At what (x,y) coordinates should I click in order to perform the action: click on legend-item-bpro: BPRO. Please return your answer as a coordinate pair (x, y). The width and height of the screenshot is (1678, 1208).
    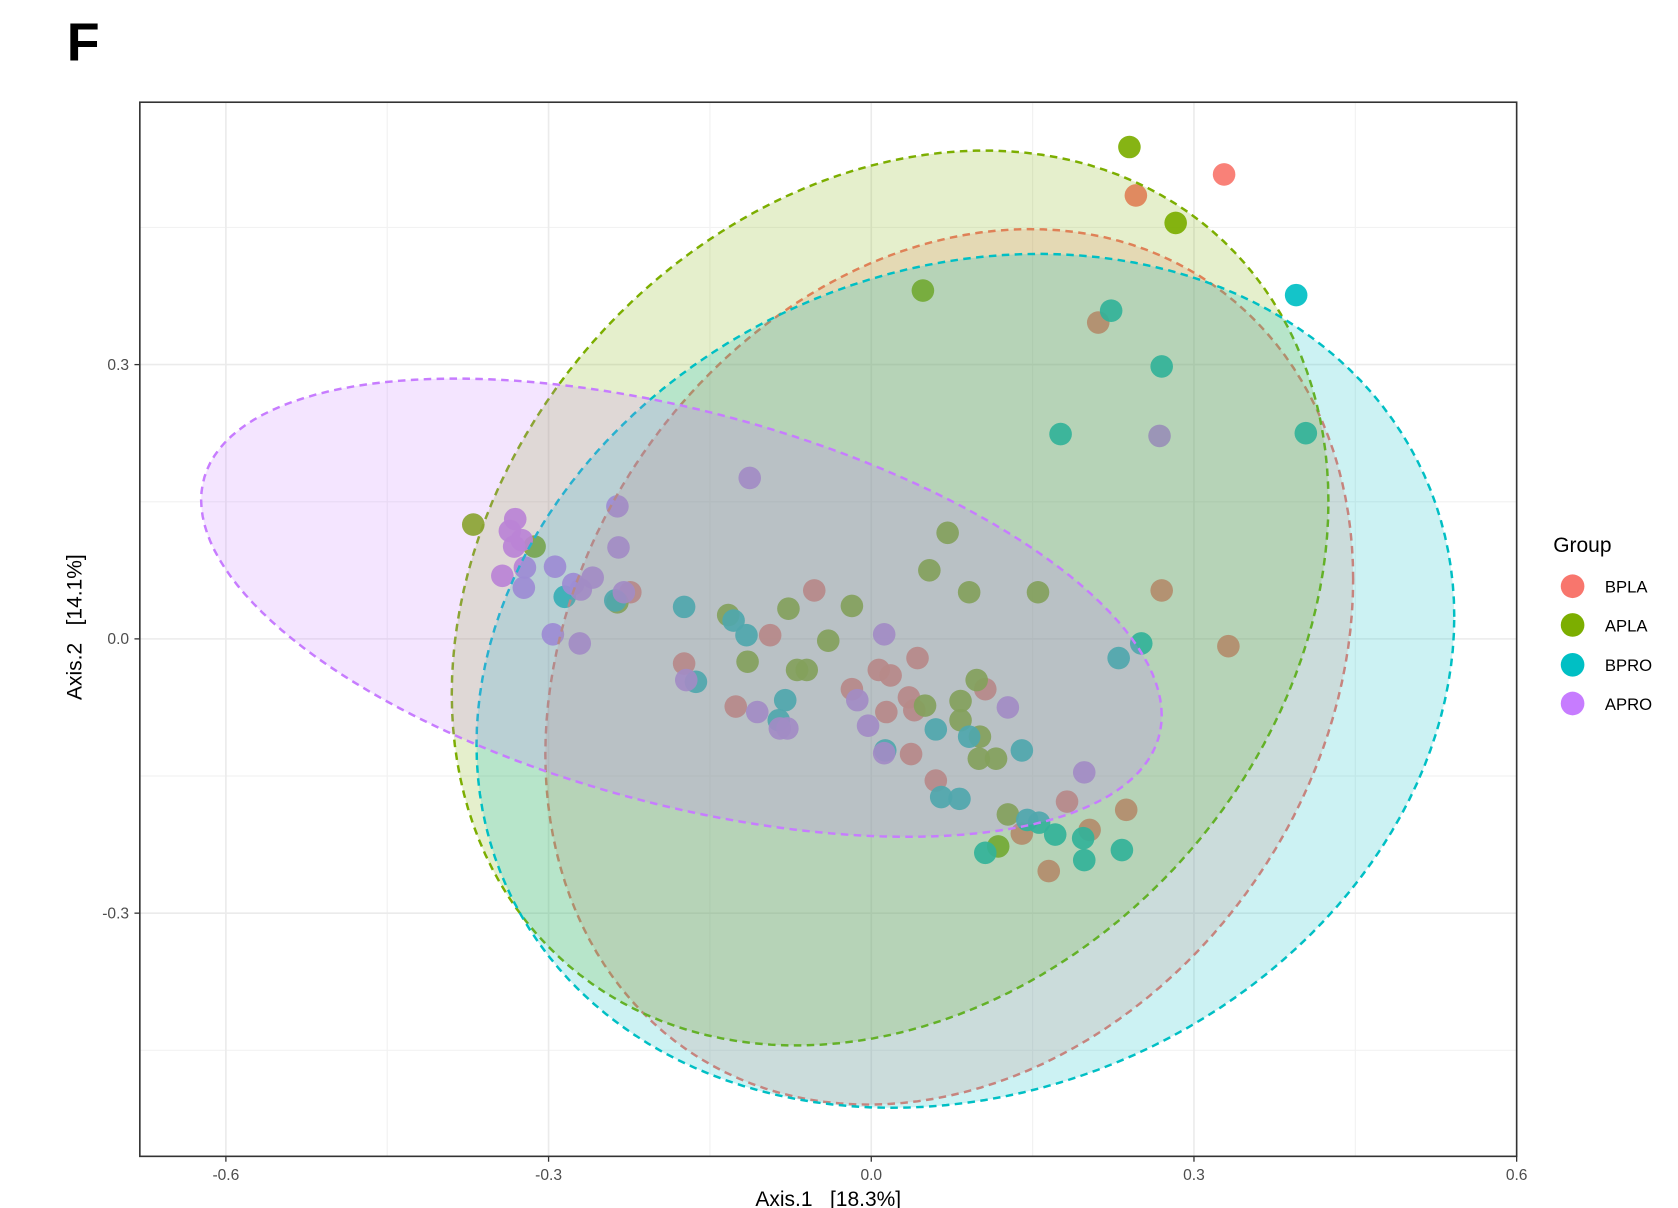
    Looking at the image, I should click on (1606, 664).